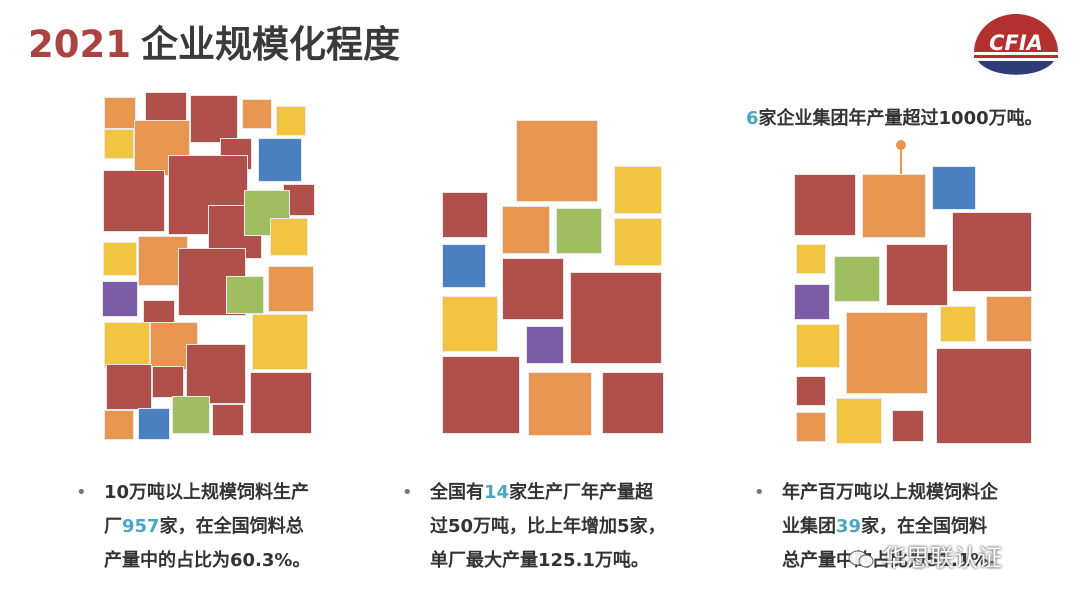 This screenshot has width=1080, height=603. Describe the element at coordinates (861, 559) in the screenshot. I see `chat-bubble-icon` at that location.